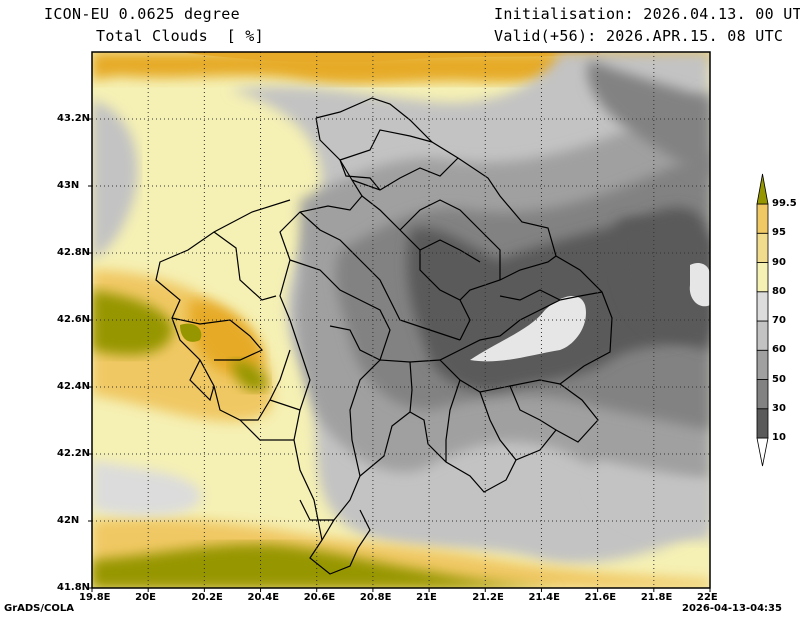 The height and width of the screenshot is (618, 800). I want to click on valid-time: Valid(+56): 2026.APR.15. 08 UTC, so click(639, 36).